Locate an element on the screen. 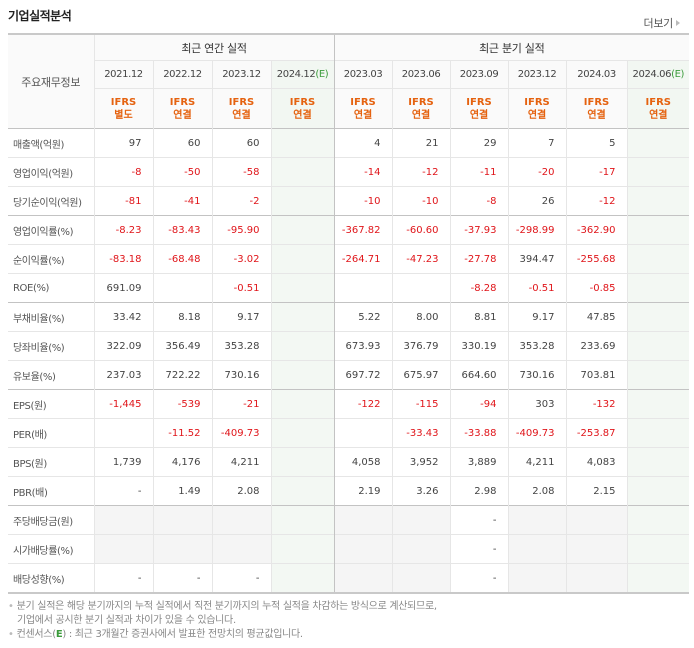 This screenshot has height=648, width=694. table-cell: -58 is located at coordinates (241, 172).